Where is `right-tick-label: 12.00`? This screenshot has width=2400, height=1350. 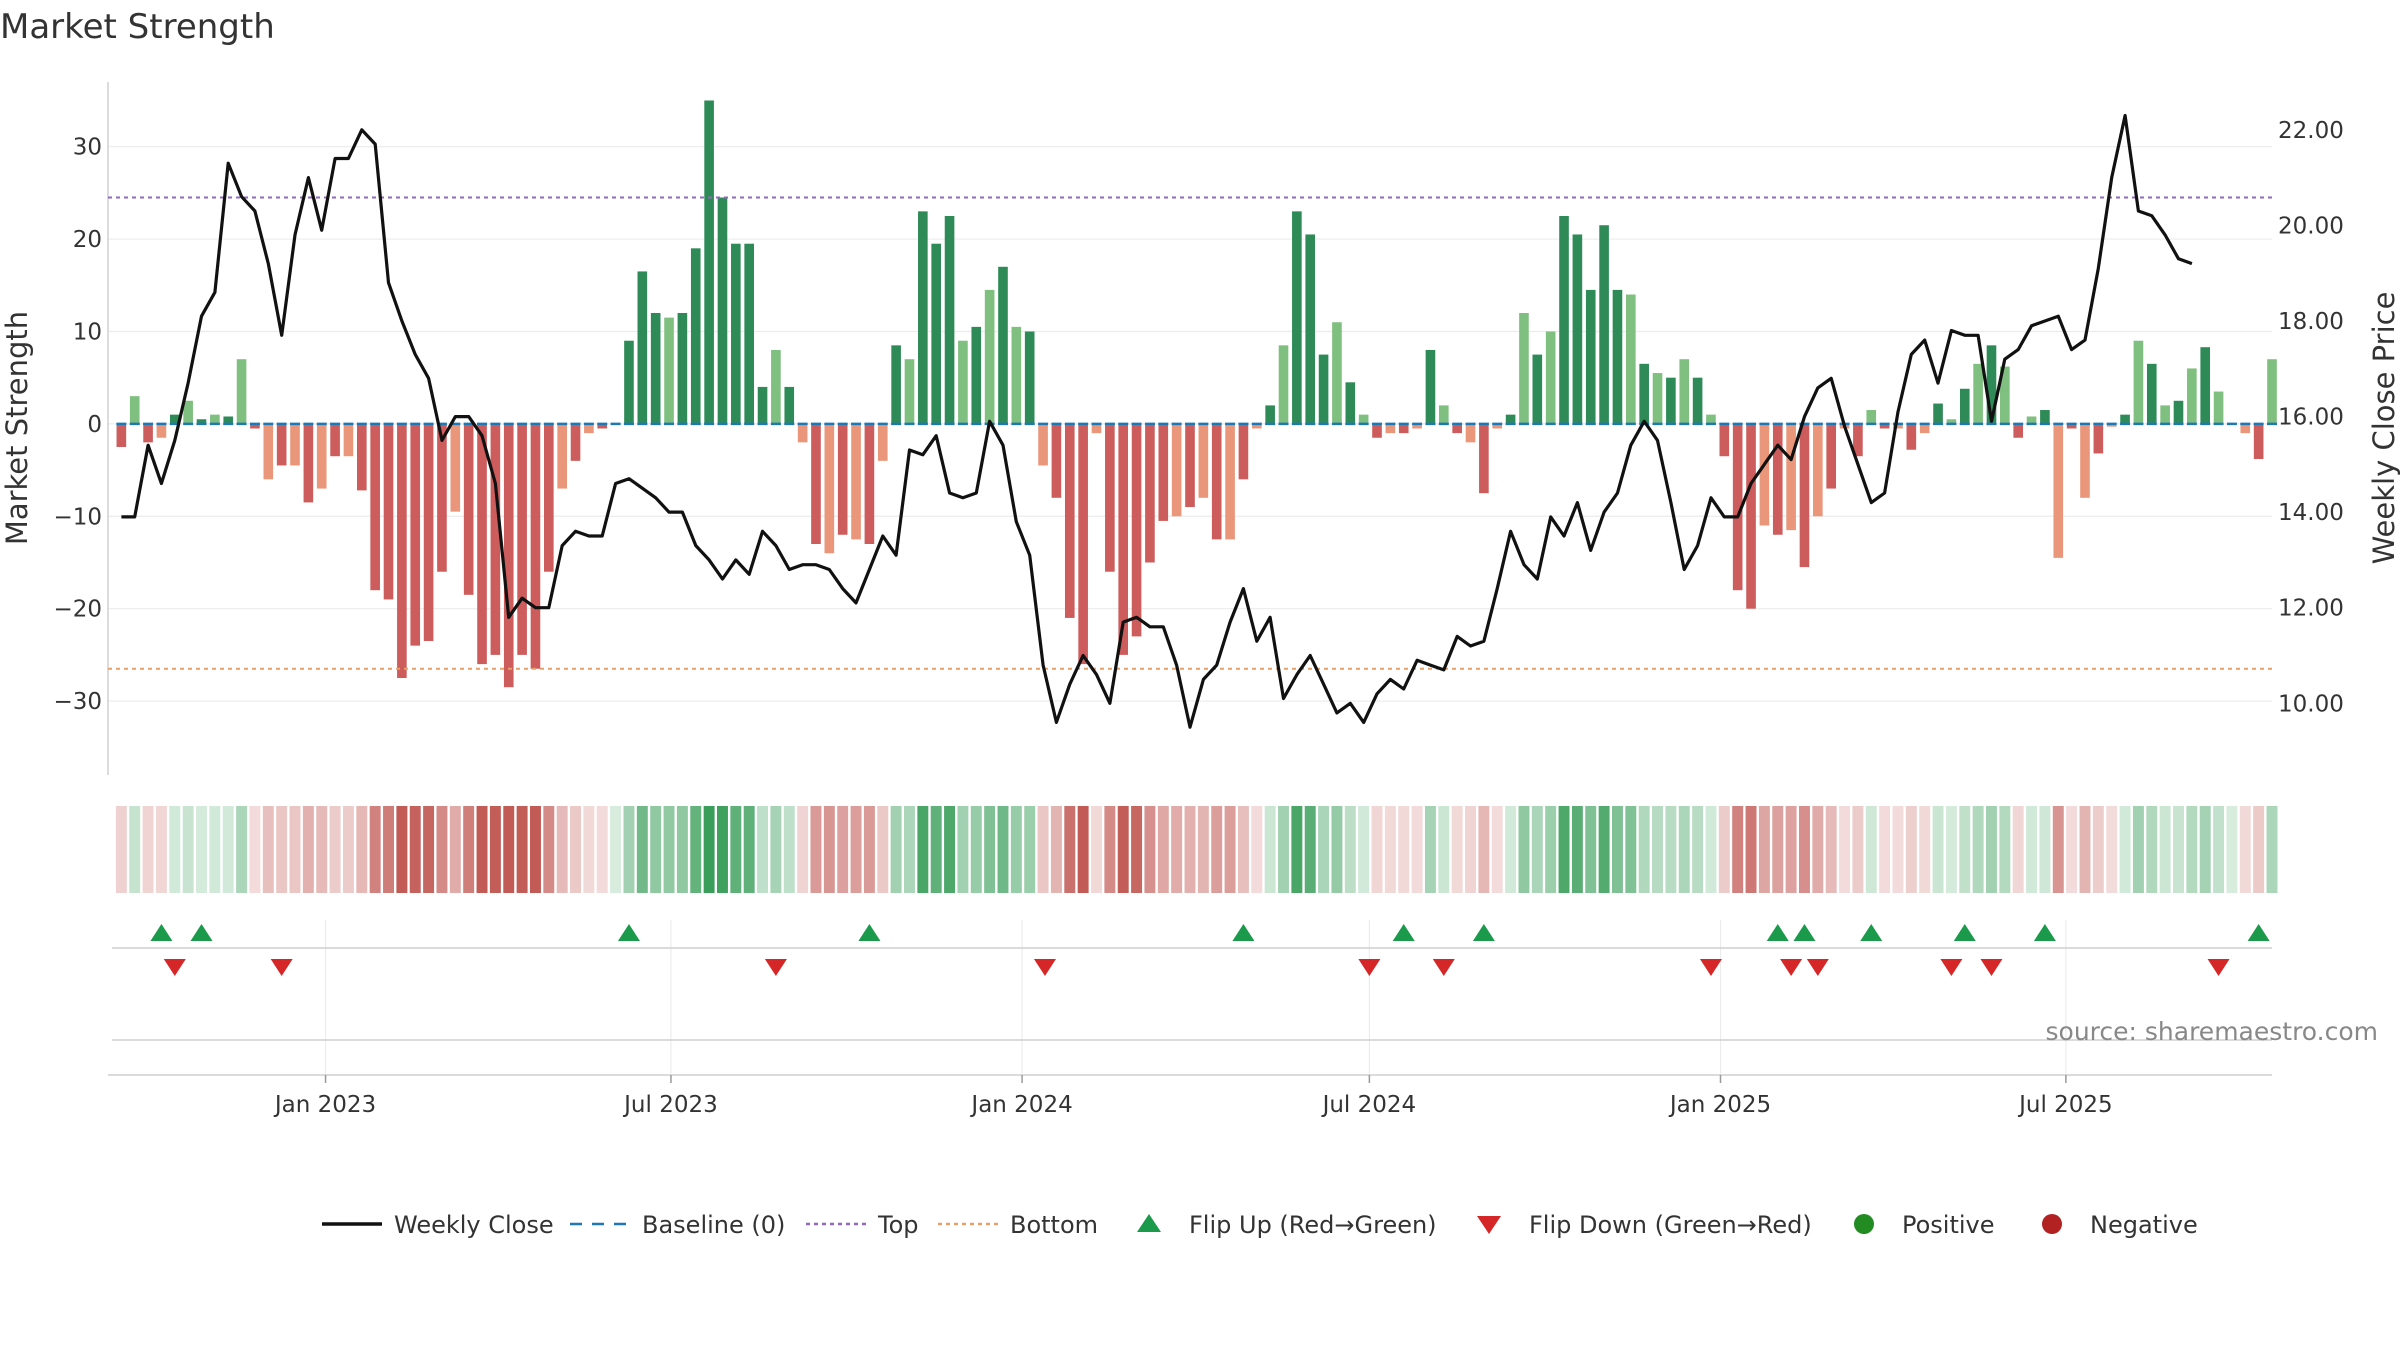 right-tick-label: 12.00 is located at coordinates (2311, 609).